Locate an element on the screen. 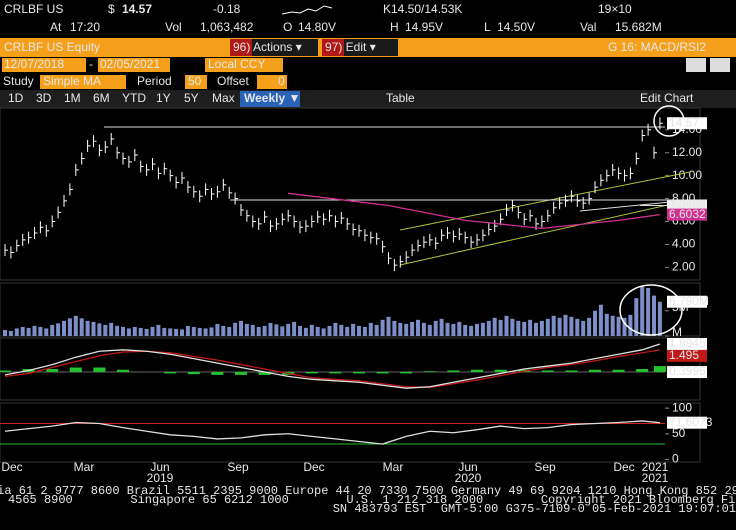 The image size is (736, 530). label: 50 is located at coordinates (195, 81).